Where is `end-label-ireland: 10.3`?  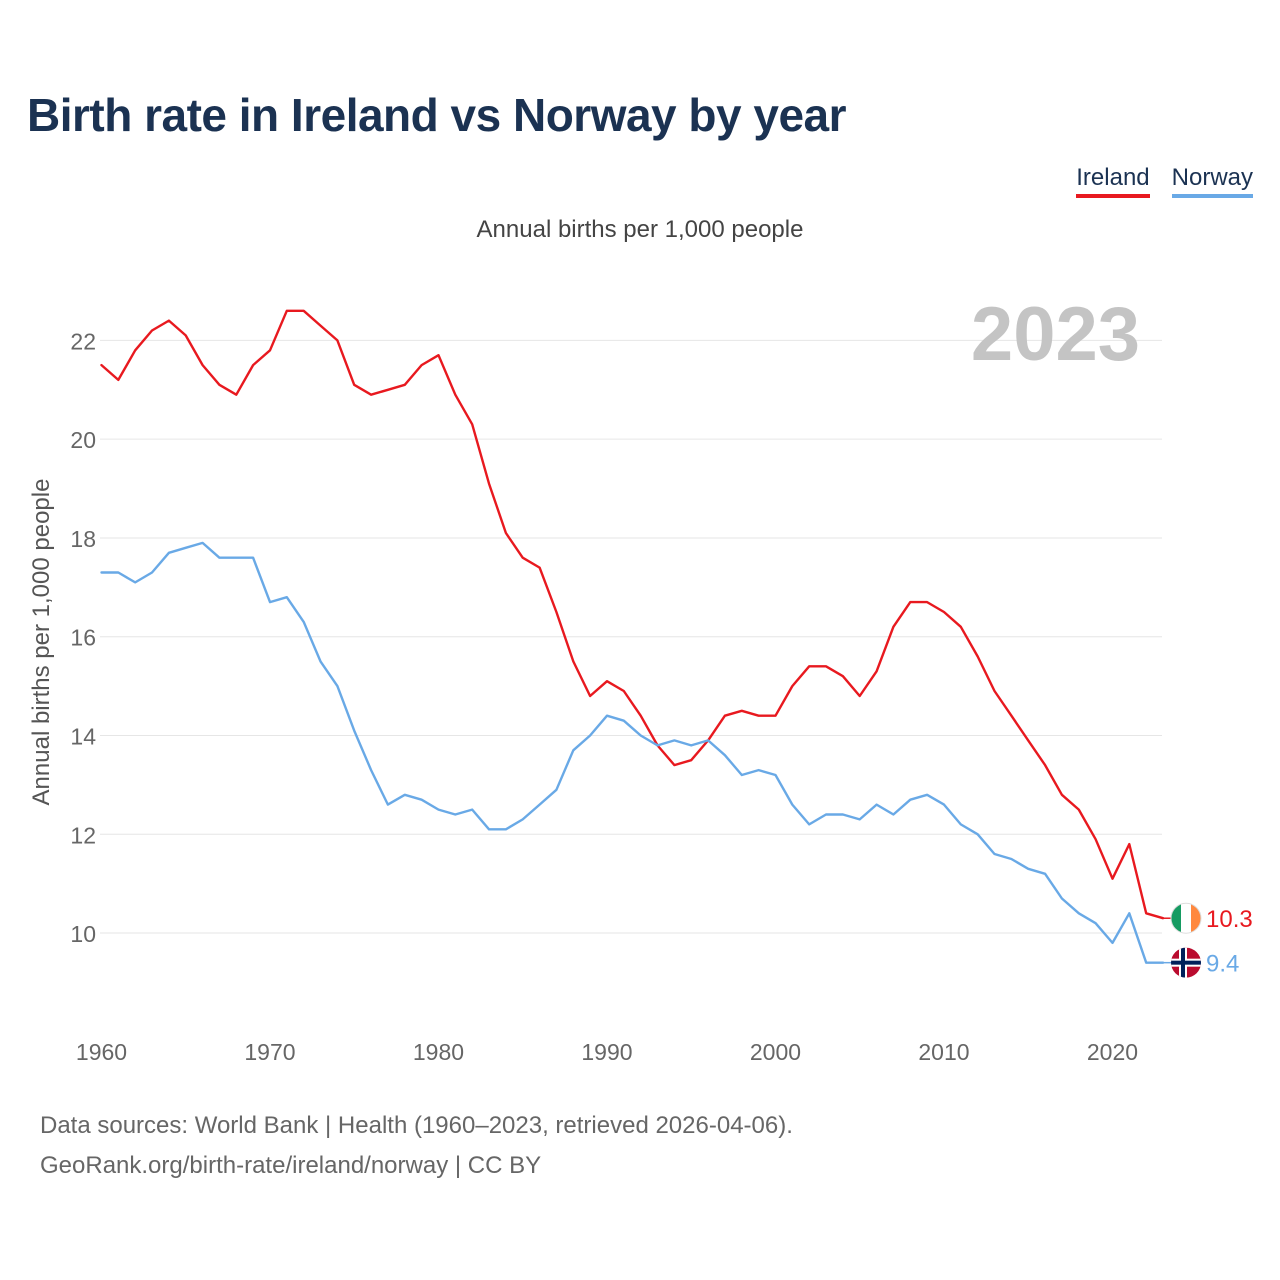
end-label-ireland: 10.3 is located at coordinates (1229, 919).